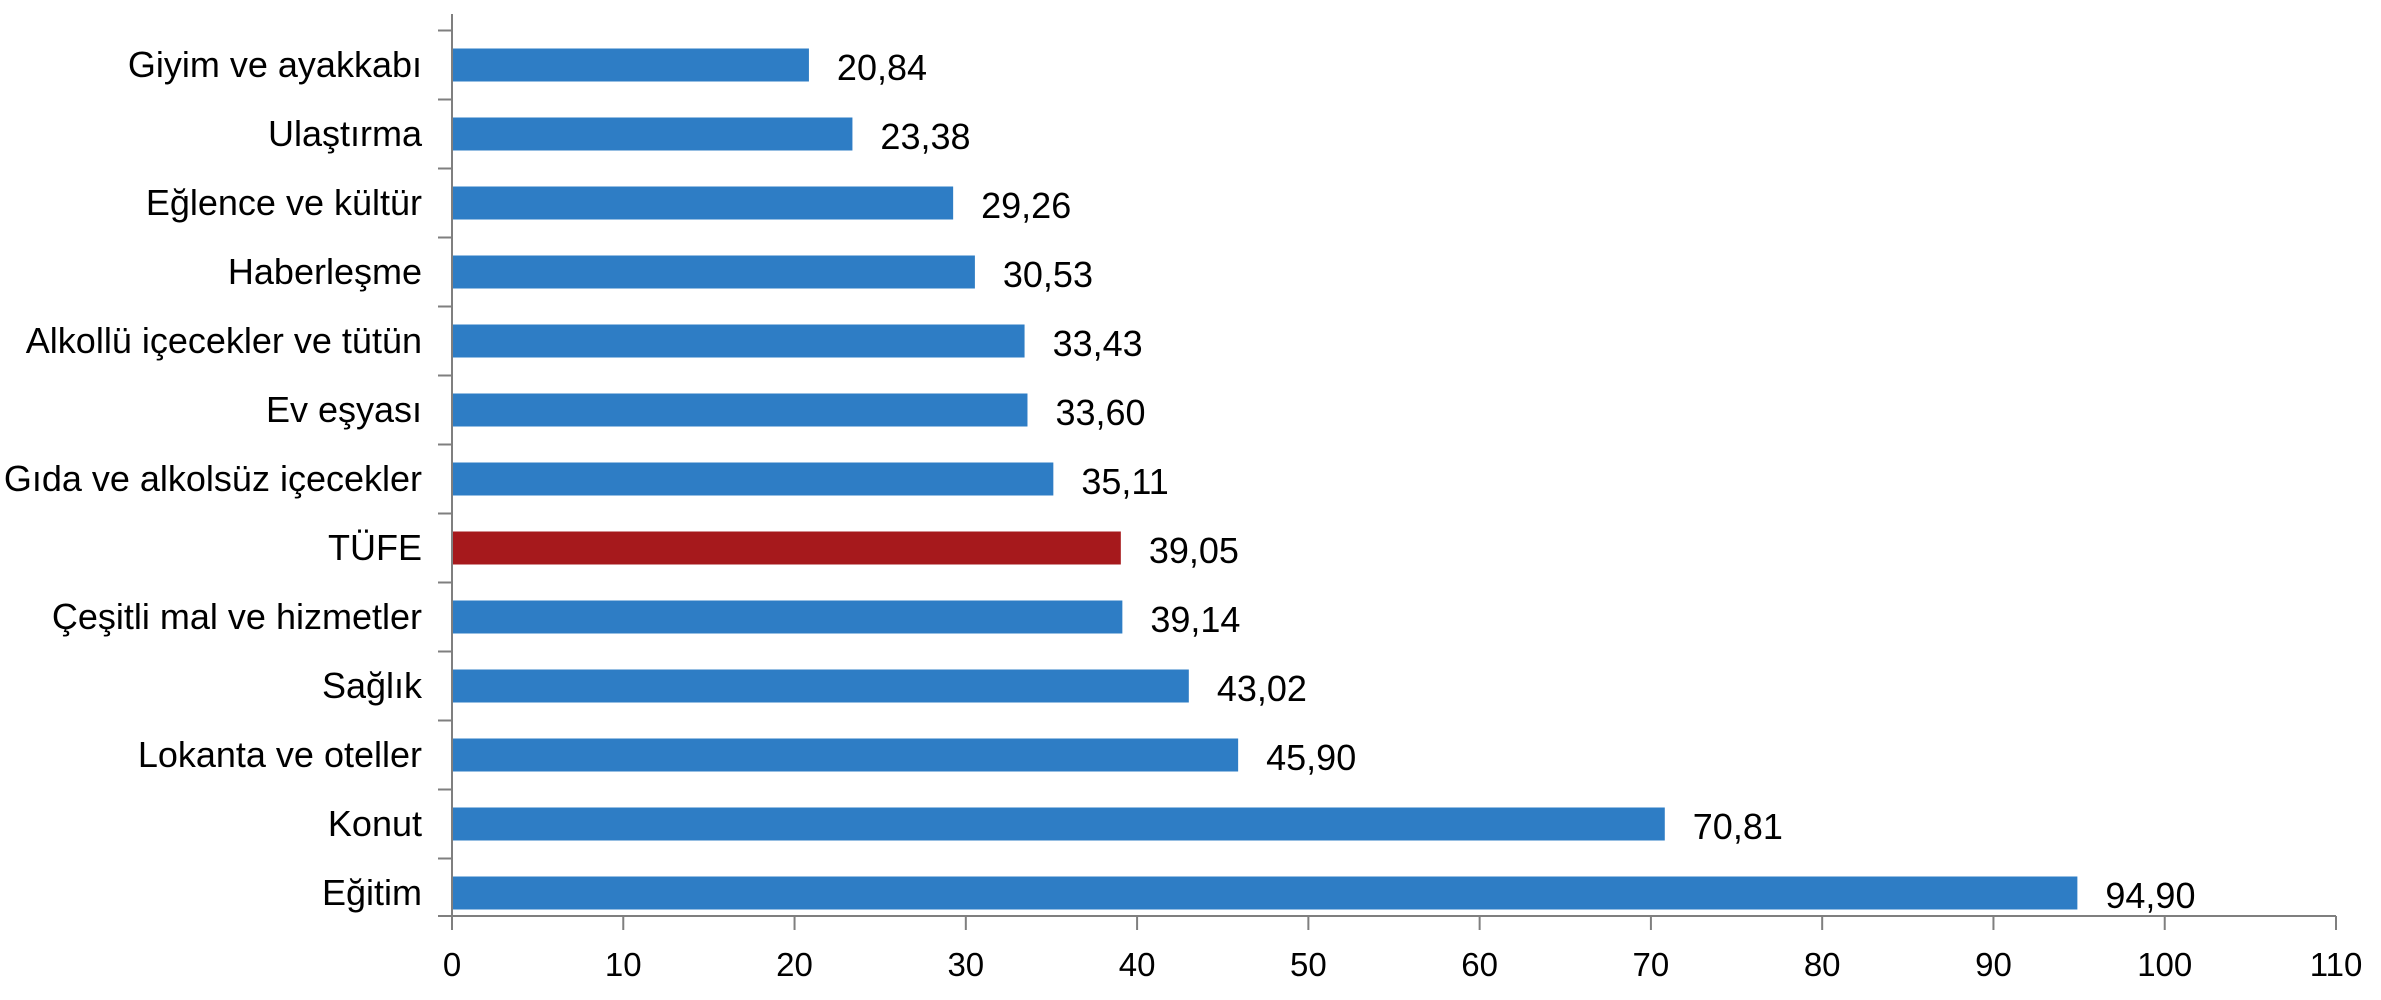 Image resolution: width=2381 pixels, height=1000 pixels. What do you see at coordinates (623, 964) in the screenshot?
I see `x-tick-label-1: 10` at bounding box center [623, 964].